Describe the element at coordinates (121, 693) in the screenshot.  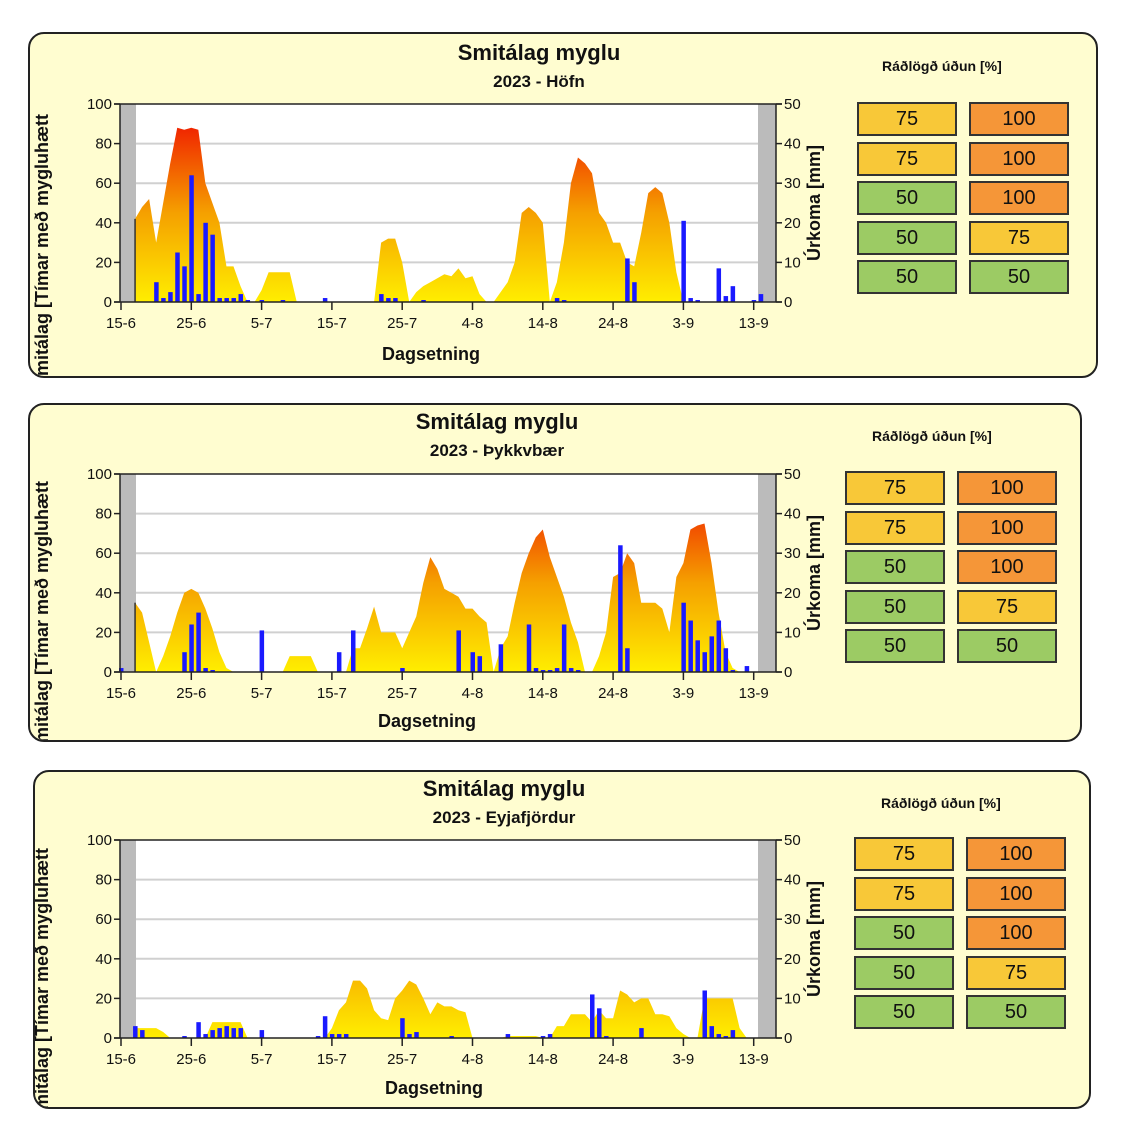
I see `x-tick-label: 15-6` at that location.